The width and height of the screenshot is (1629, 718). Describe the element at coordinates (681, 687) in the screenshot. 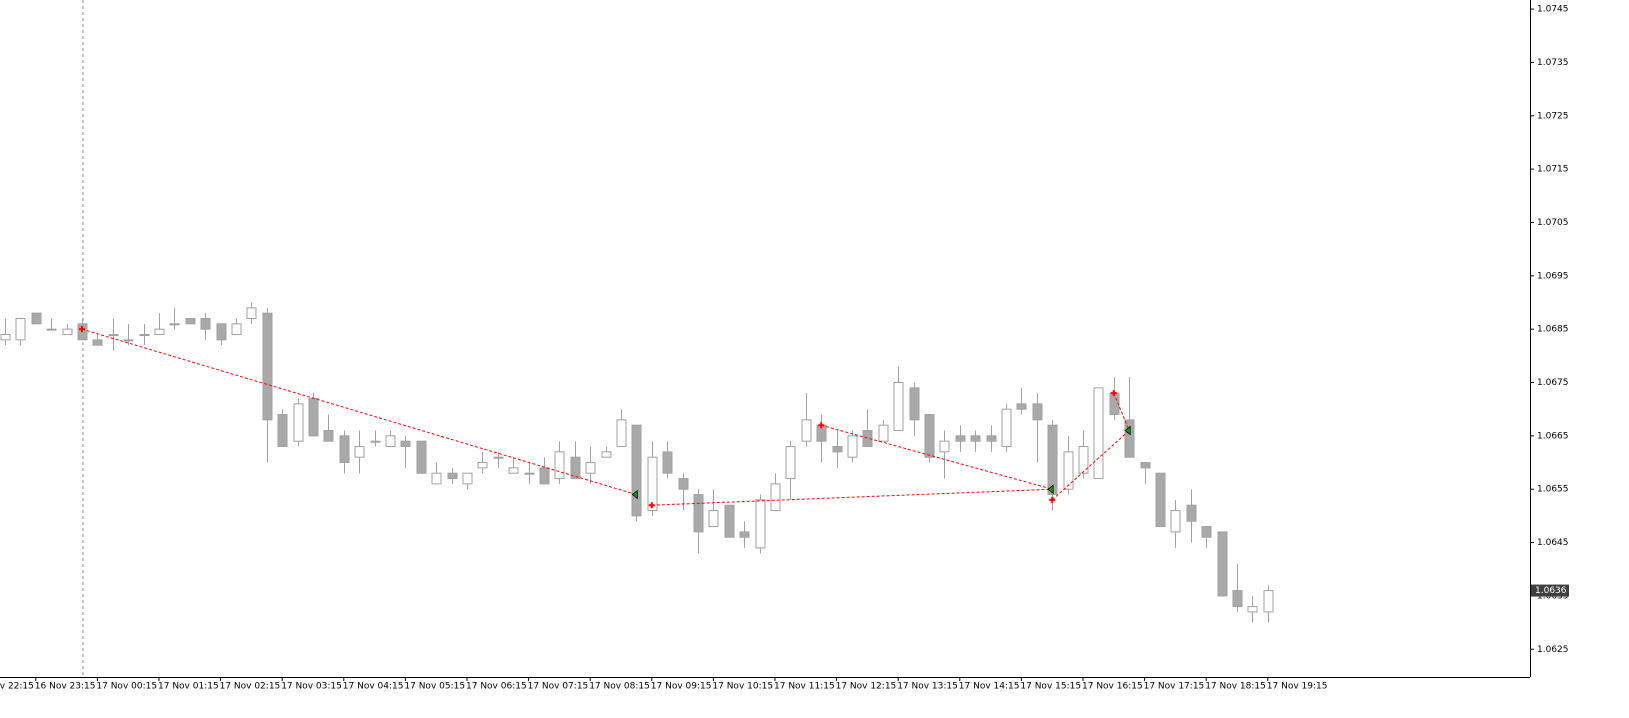

I see `x-tick-label: 17 Nov 09:15` at that location.